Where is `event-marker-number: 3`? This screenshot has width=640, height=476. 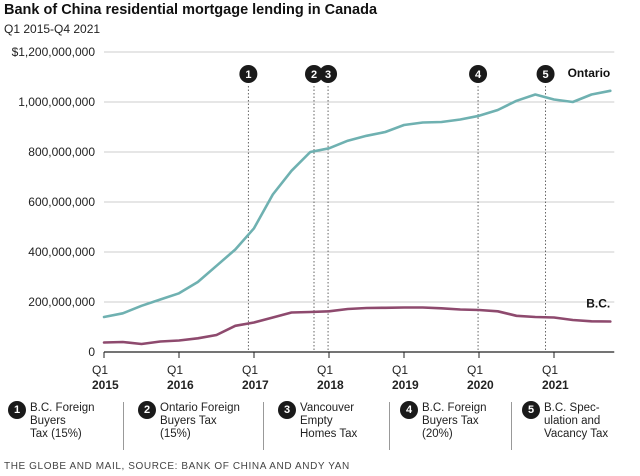 event-marker-number: 3 is located at coordinates (328, 75).